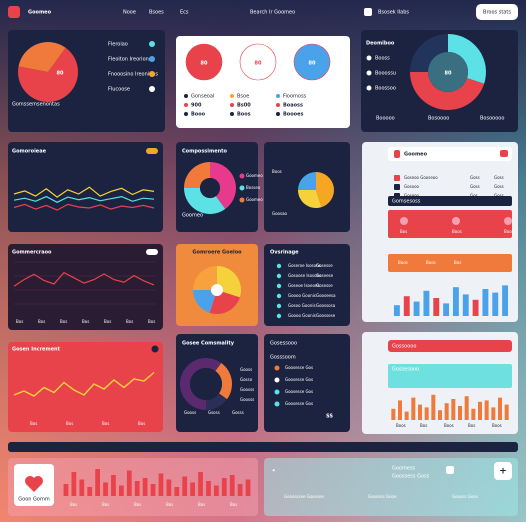  Describe the element at coordinates (438, 119) in the screenshot. I see `label: Bosoooo` at that location.